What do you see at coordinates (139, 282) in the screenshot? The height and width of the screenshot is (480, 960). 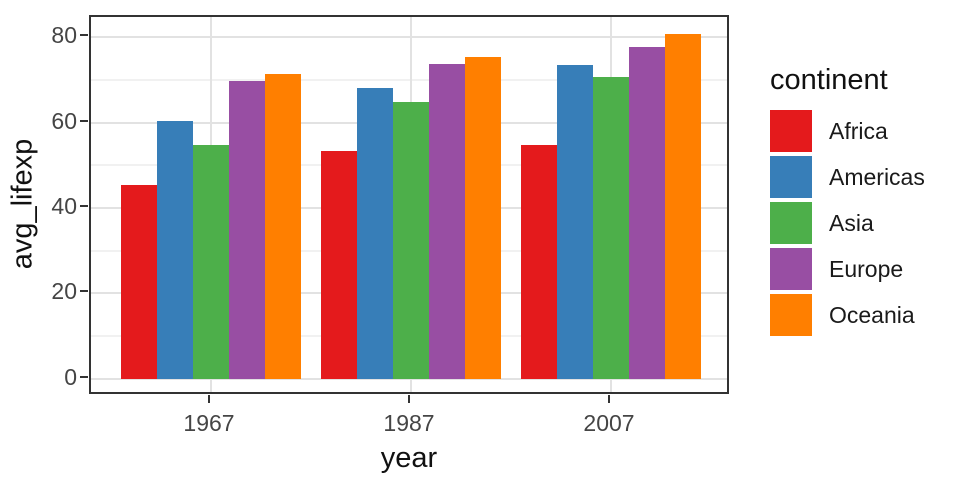 I see `bar-africa-1967` at bounding box center [139, 282].